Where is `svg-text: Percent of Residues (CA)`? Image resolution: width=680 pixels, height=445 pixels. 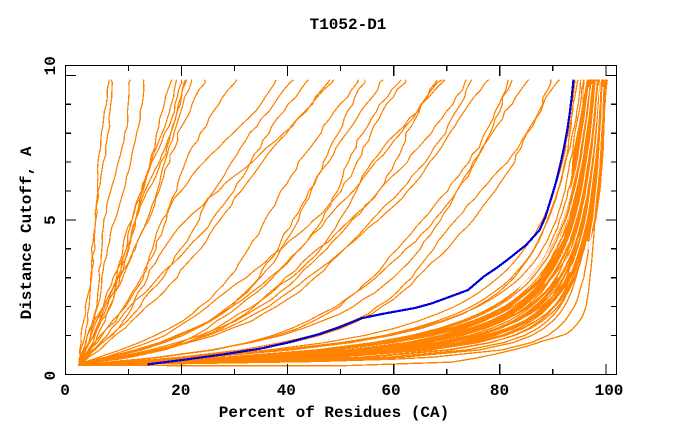 svg-text: Percent of Residues (CA) is located at coordinates (334, 413).